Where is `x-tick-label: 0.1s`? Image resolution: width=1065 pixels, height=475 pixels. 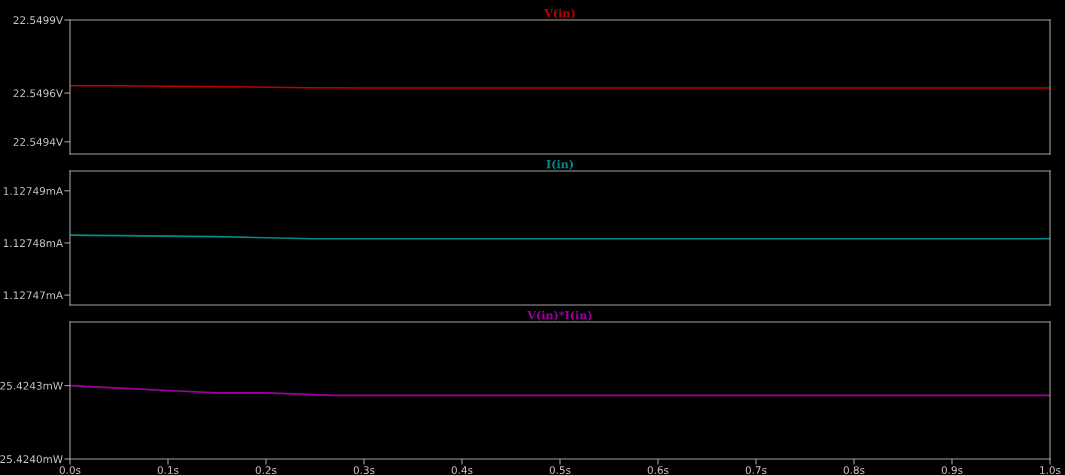
x-tick-label: 0.1s is located at coordinates (168, 470).